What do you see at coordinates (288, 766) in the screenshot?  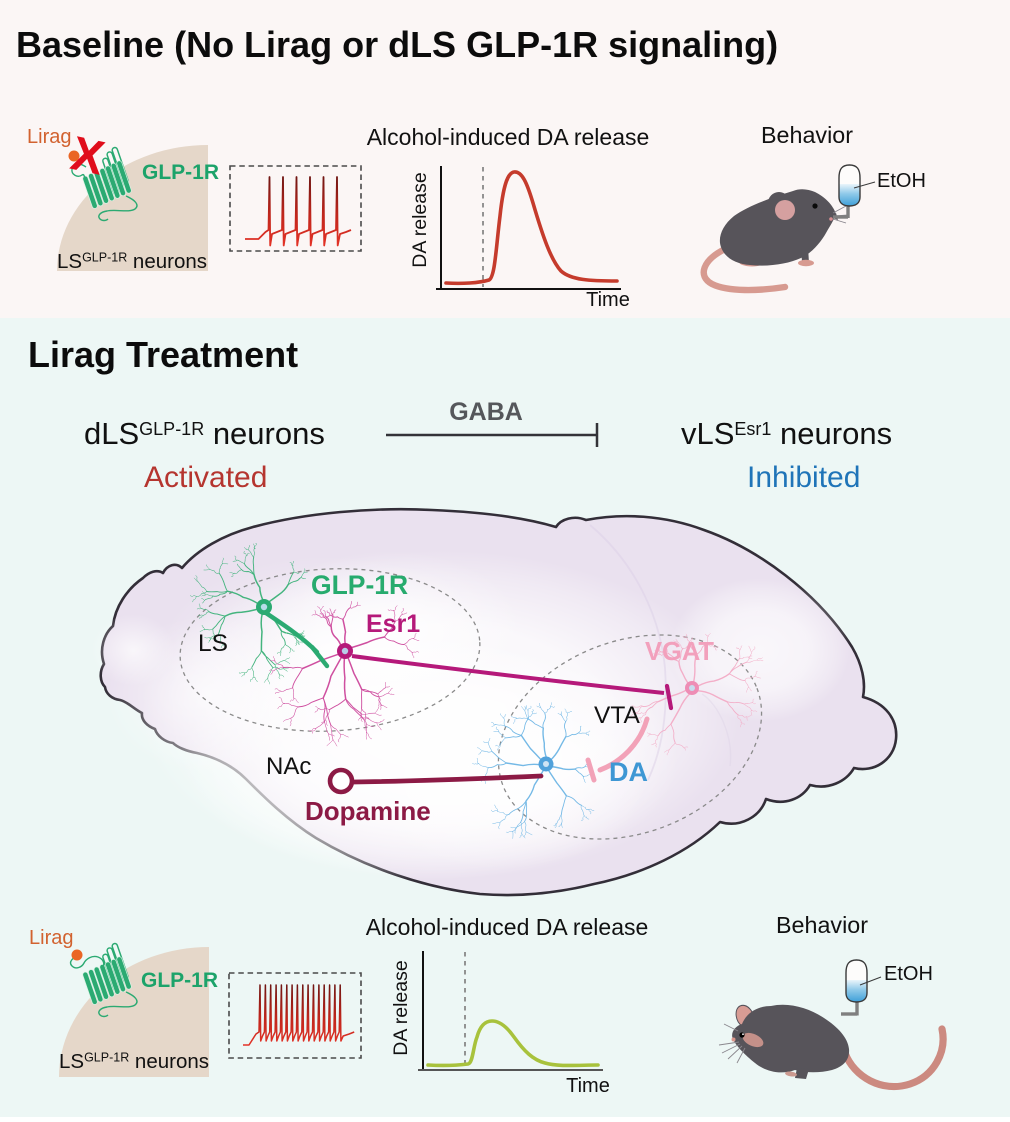 I see `svg-text: NAc` at bounding box center [288, 766].